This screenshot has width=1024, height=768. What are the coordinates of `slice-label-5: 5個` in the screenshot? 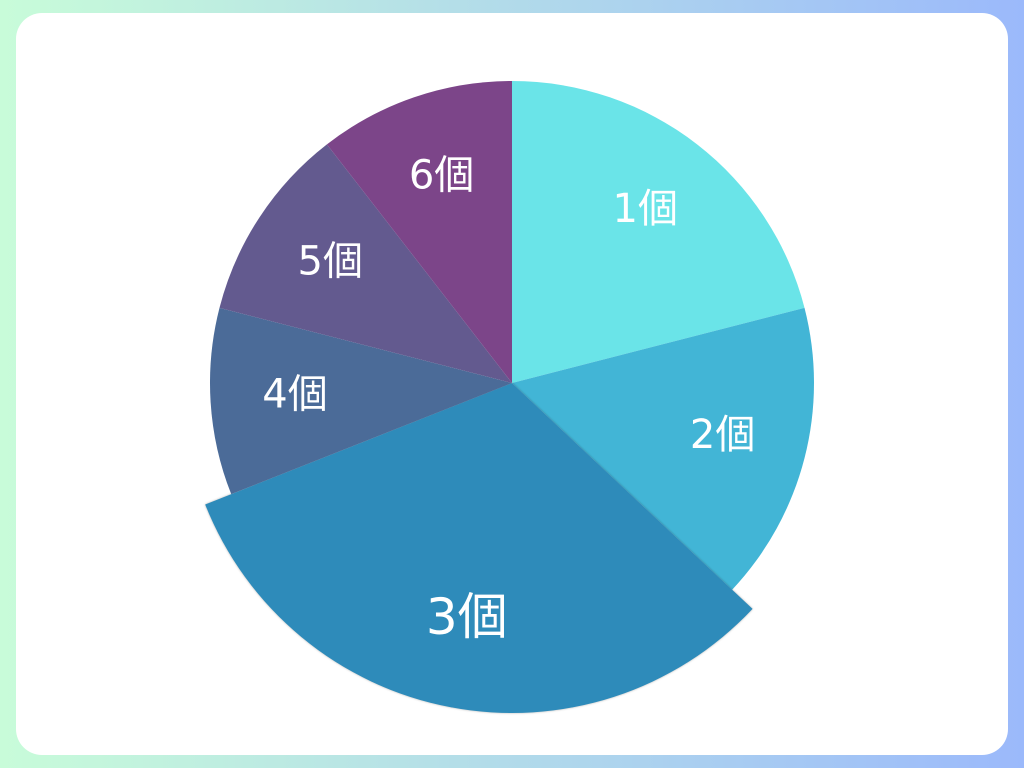 It's located at (330, 262).